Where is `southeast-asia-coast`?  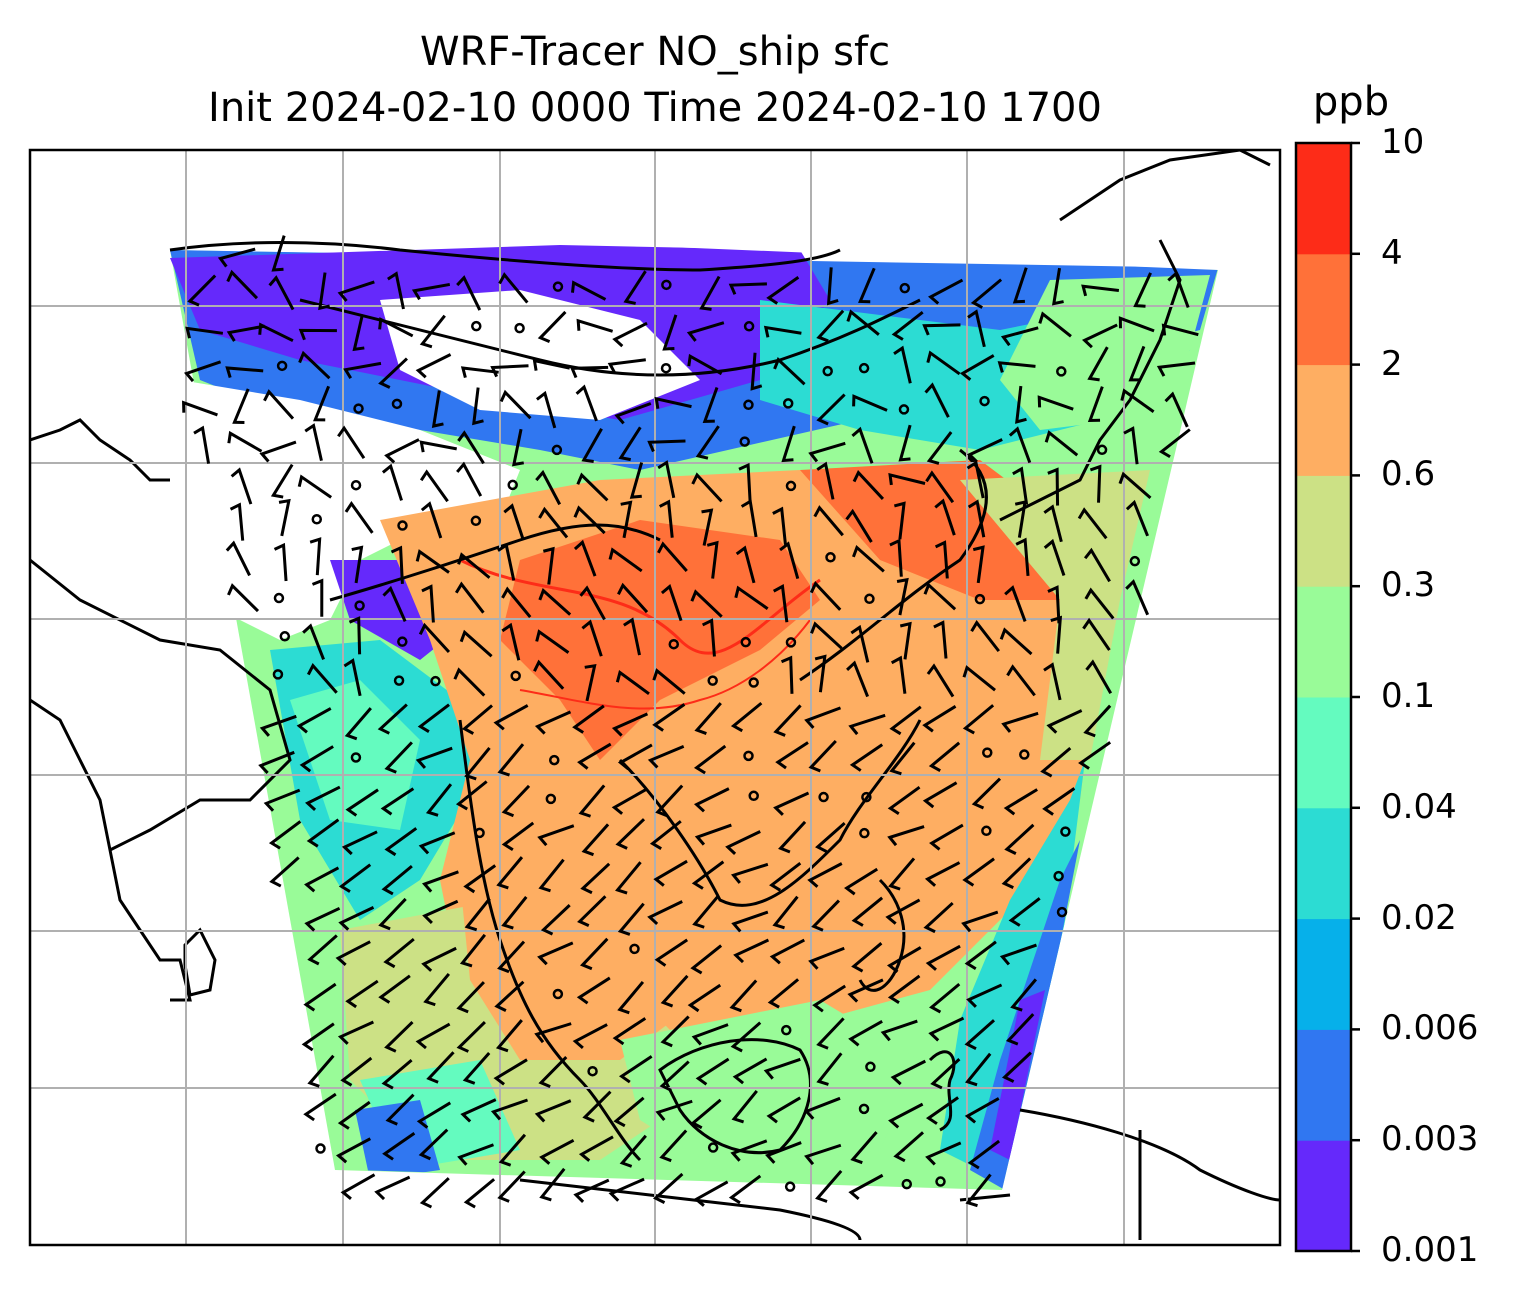
southeast-asia-coast is located at coordinates (550, 940).